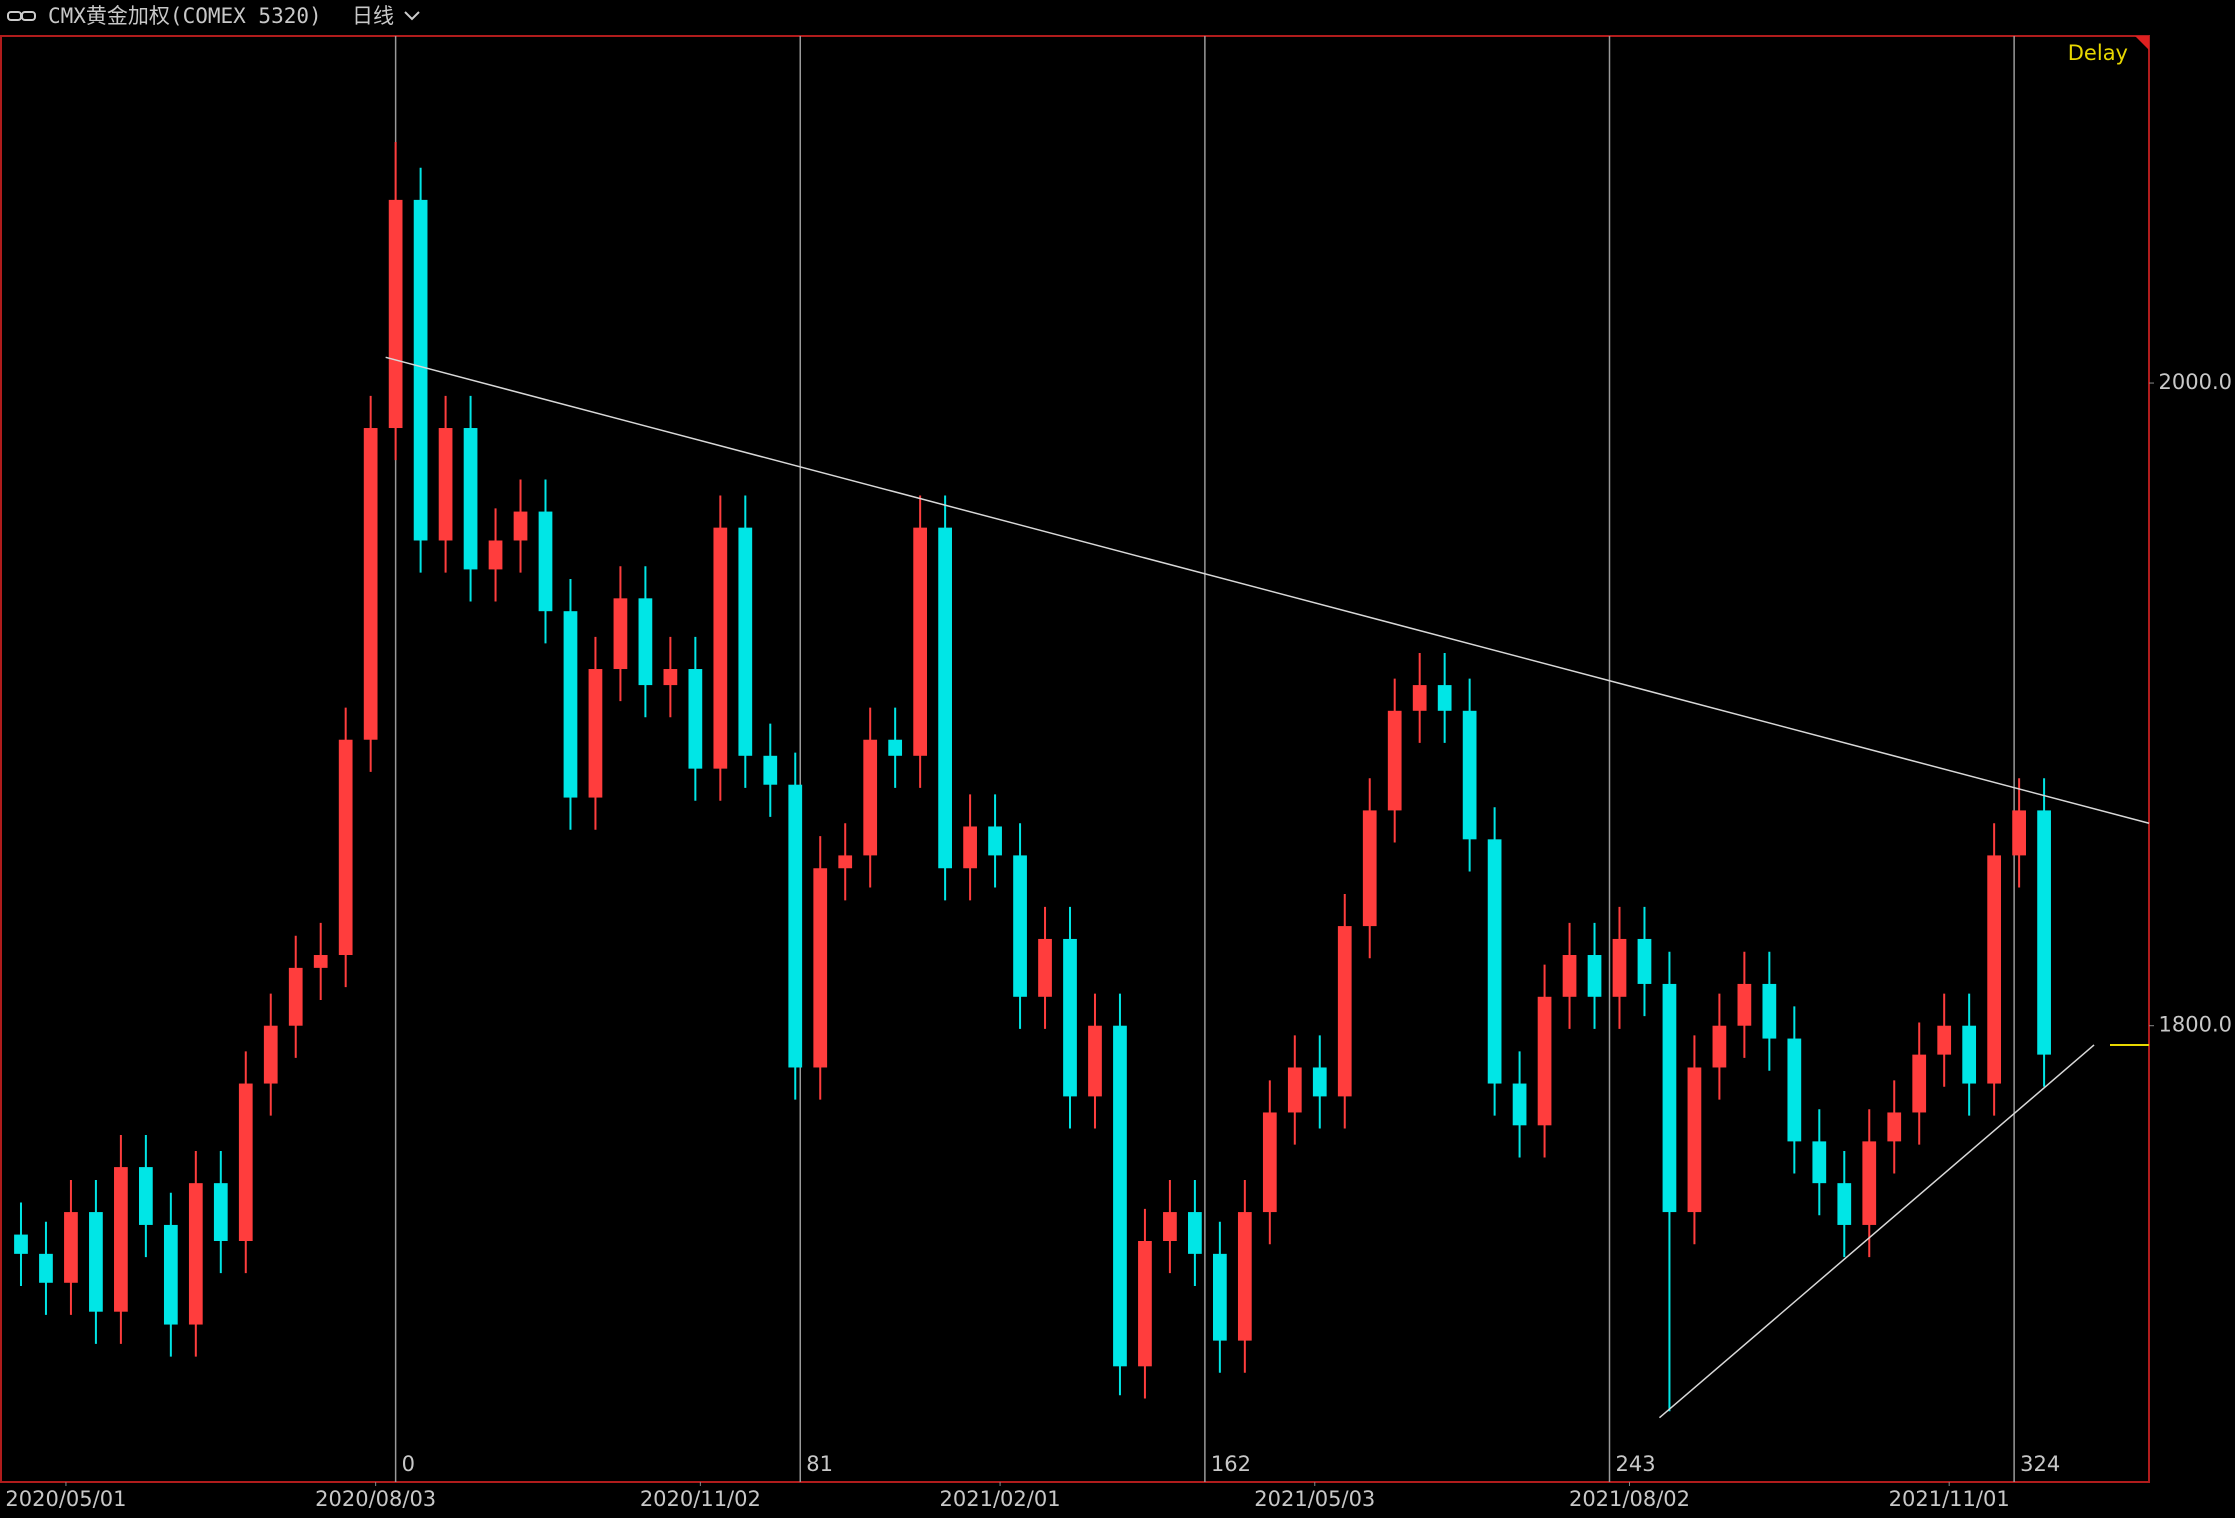 The width and height of the screenshot is (2235, 1518). I want to click on link-icon, so click(21, 16).